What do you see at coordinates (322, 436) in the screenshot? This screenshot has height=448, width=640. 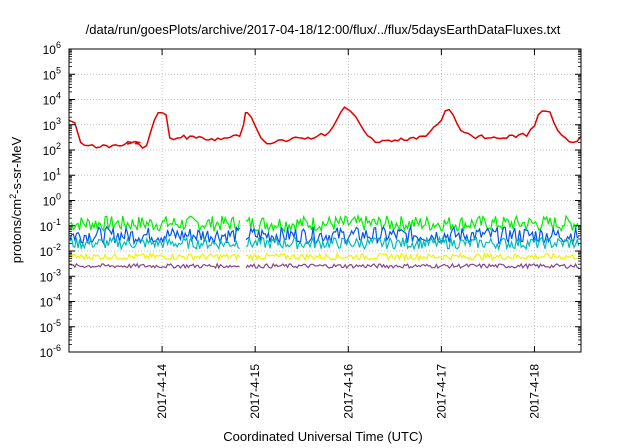 I see `x-axis-label: Coordinated Universal Time (UTC)` at bounding box center [322, 436].